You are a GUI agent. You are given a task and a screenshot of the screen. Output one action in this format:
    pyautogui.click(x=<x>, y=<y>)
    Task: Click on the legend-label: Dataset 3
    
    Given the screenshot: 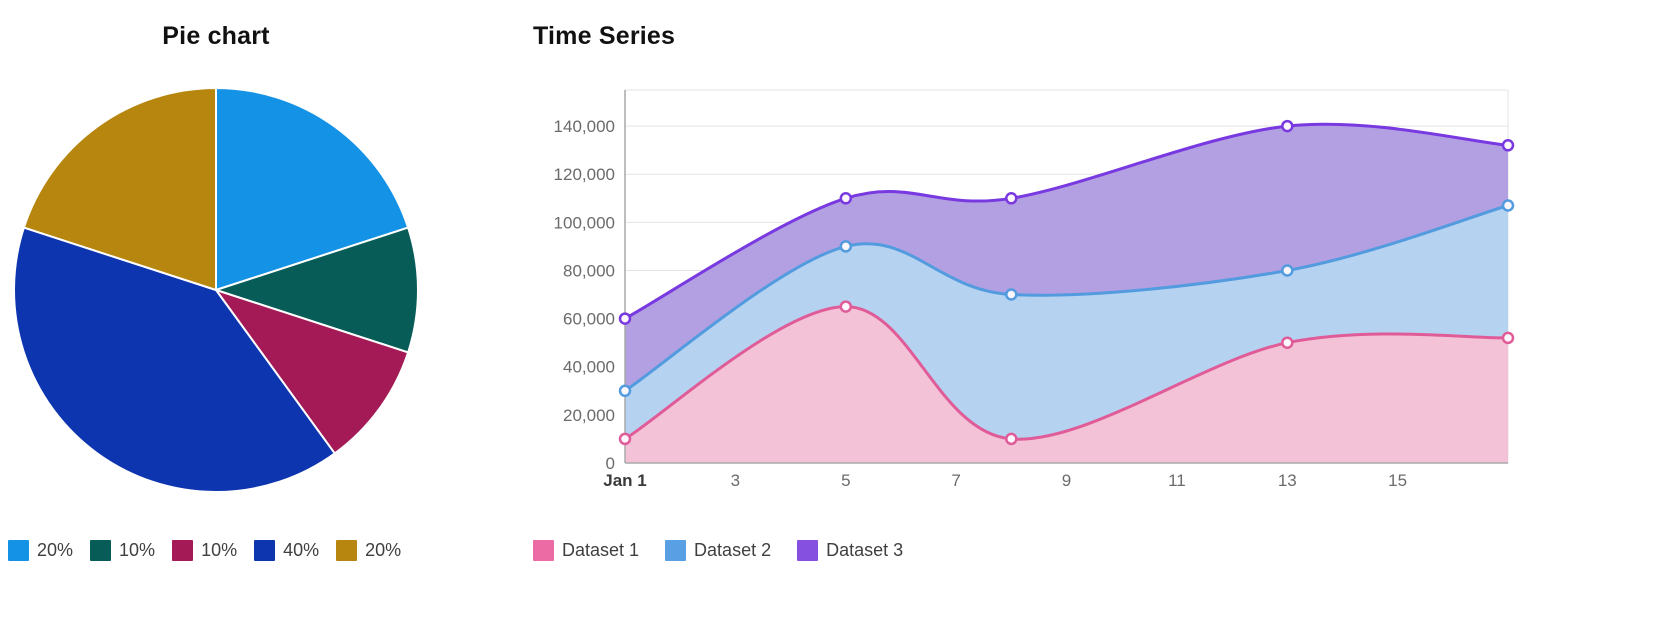 What is the action you would take?
    pyautogui.click(x=865, y=550)
    